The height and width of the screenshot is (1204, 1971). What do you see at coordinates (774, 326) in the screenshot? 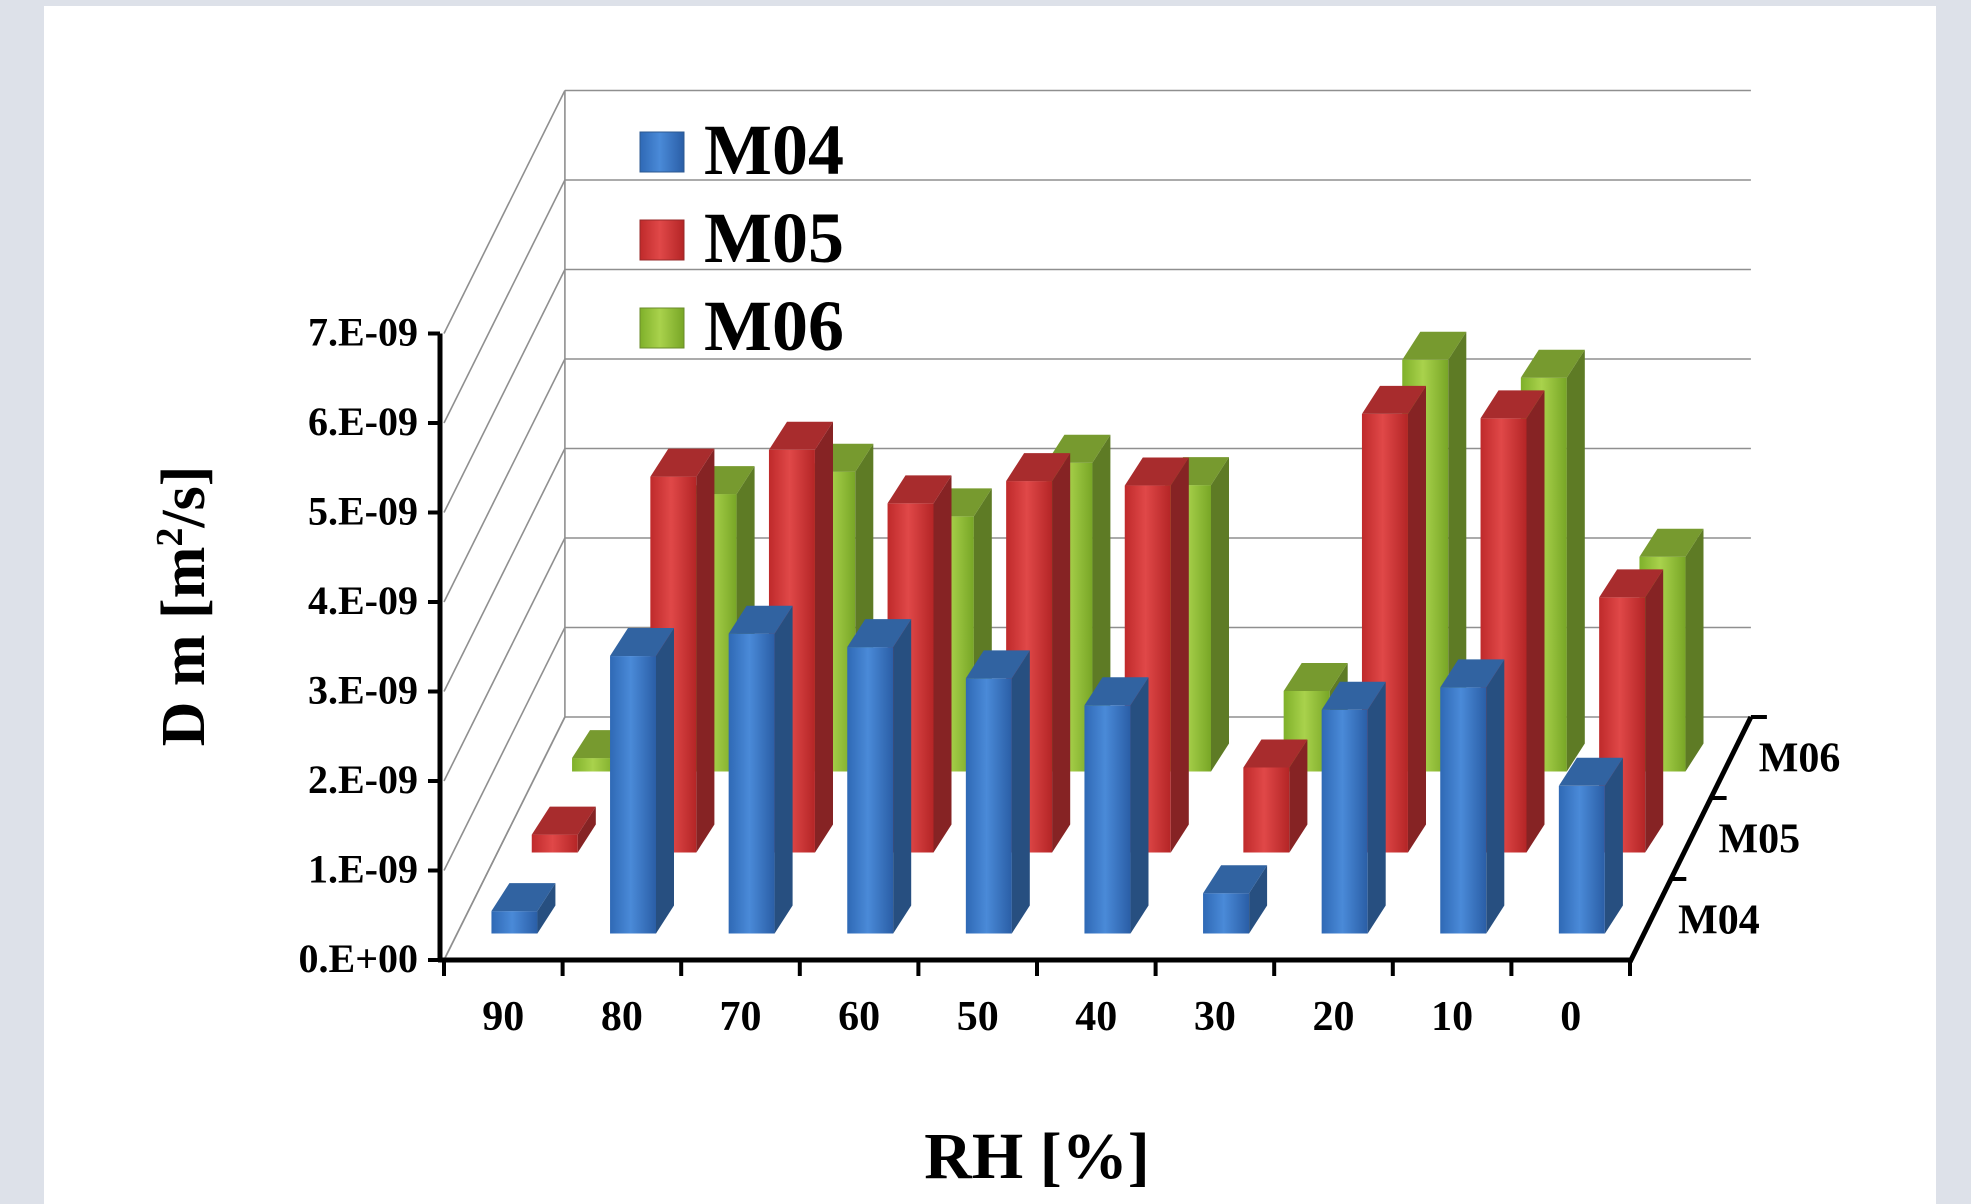
I see `legend-label: M06` at bounding box center [774, 326].